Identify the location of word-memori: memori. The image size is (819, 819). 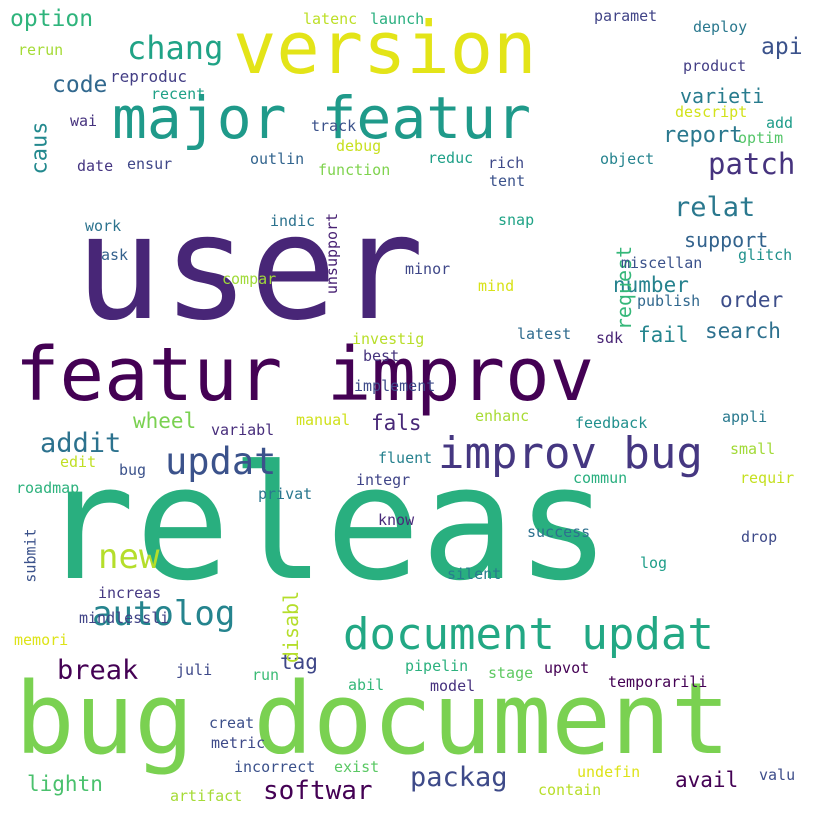
(41, 640).